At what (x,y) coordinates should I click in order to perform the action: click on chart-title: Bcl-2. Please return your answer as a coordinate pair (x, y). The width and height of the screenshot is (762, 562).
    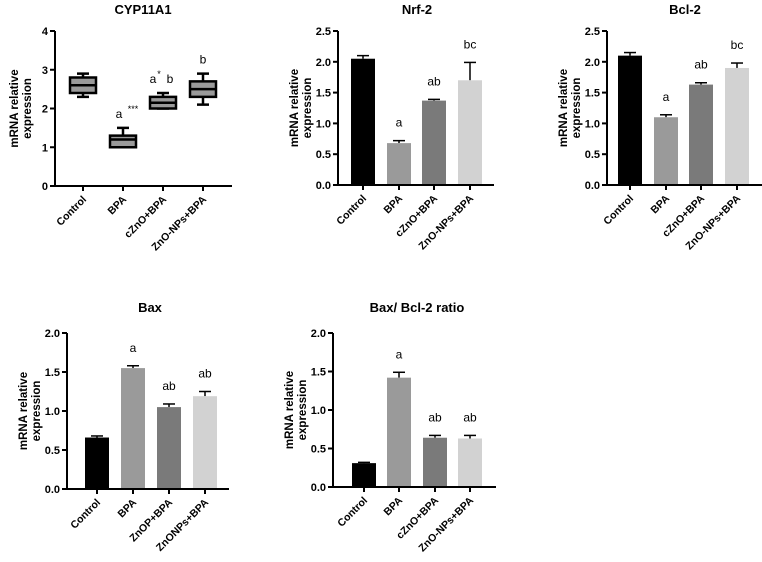
    Looking at the image, I should click on (685, 9).